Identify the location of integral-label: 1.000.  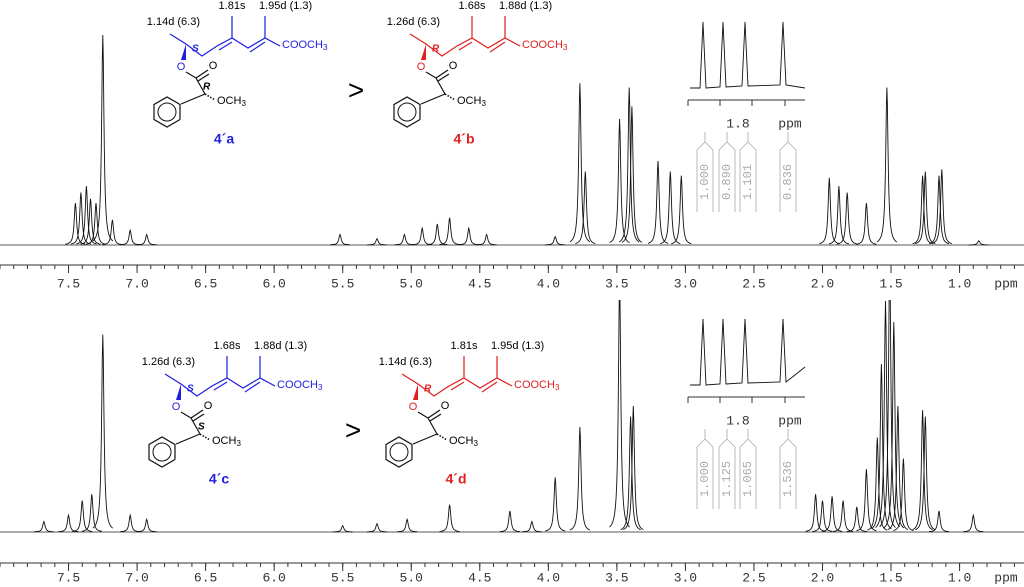
(705, 182).